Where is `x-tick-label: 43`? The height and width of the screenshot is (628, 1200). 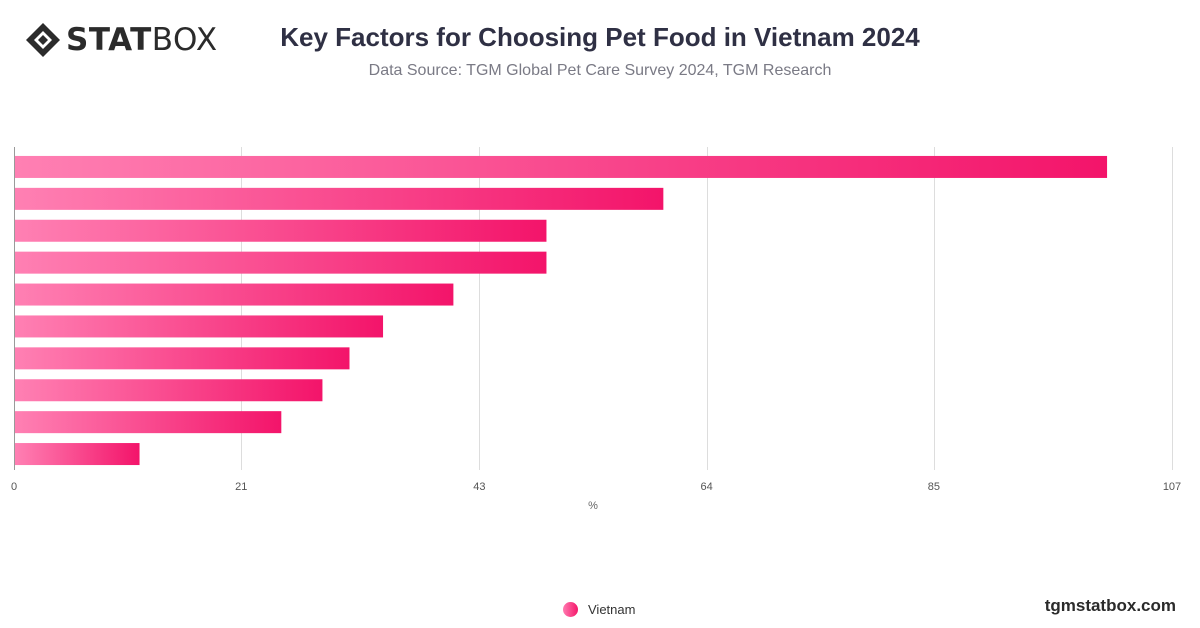 x-tick-label: 43 is located at coordinates (479, 487).